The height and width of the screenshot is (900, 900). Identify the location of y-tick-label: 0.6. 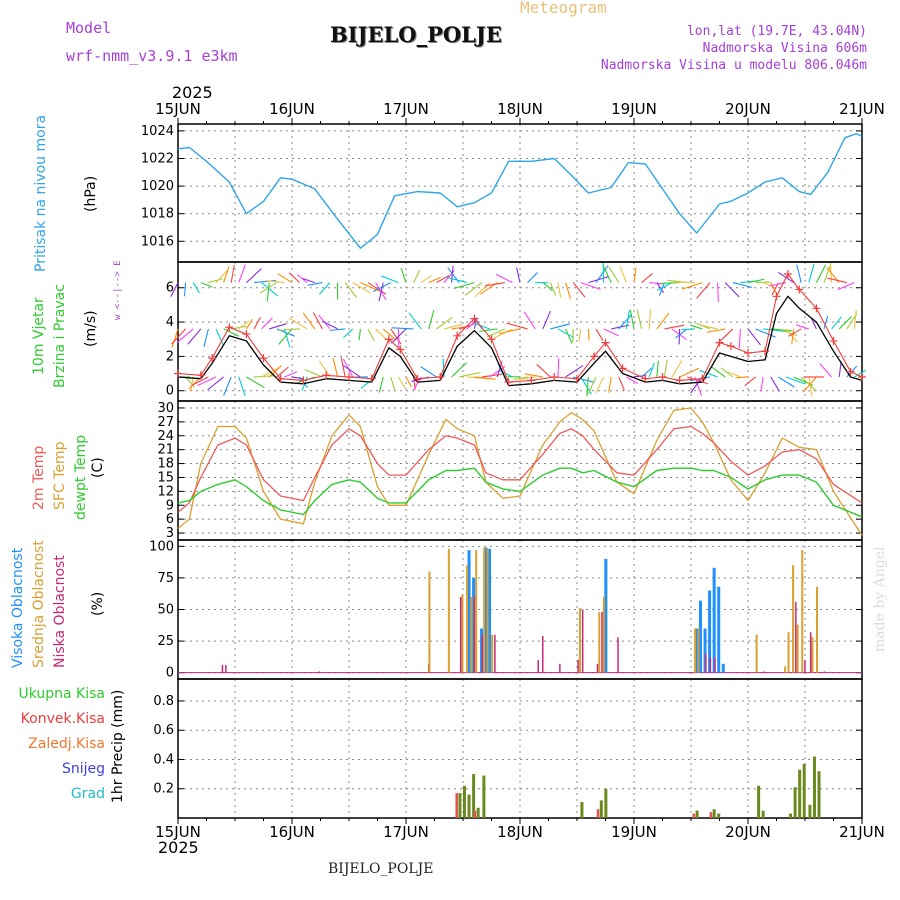
(163, 730).